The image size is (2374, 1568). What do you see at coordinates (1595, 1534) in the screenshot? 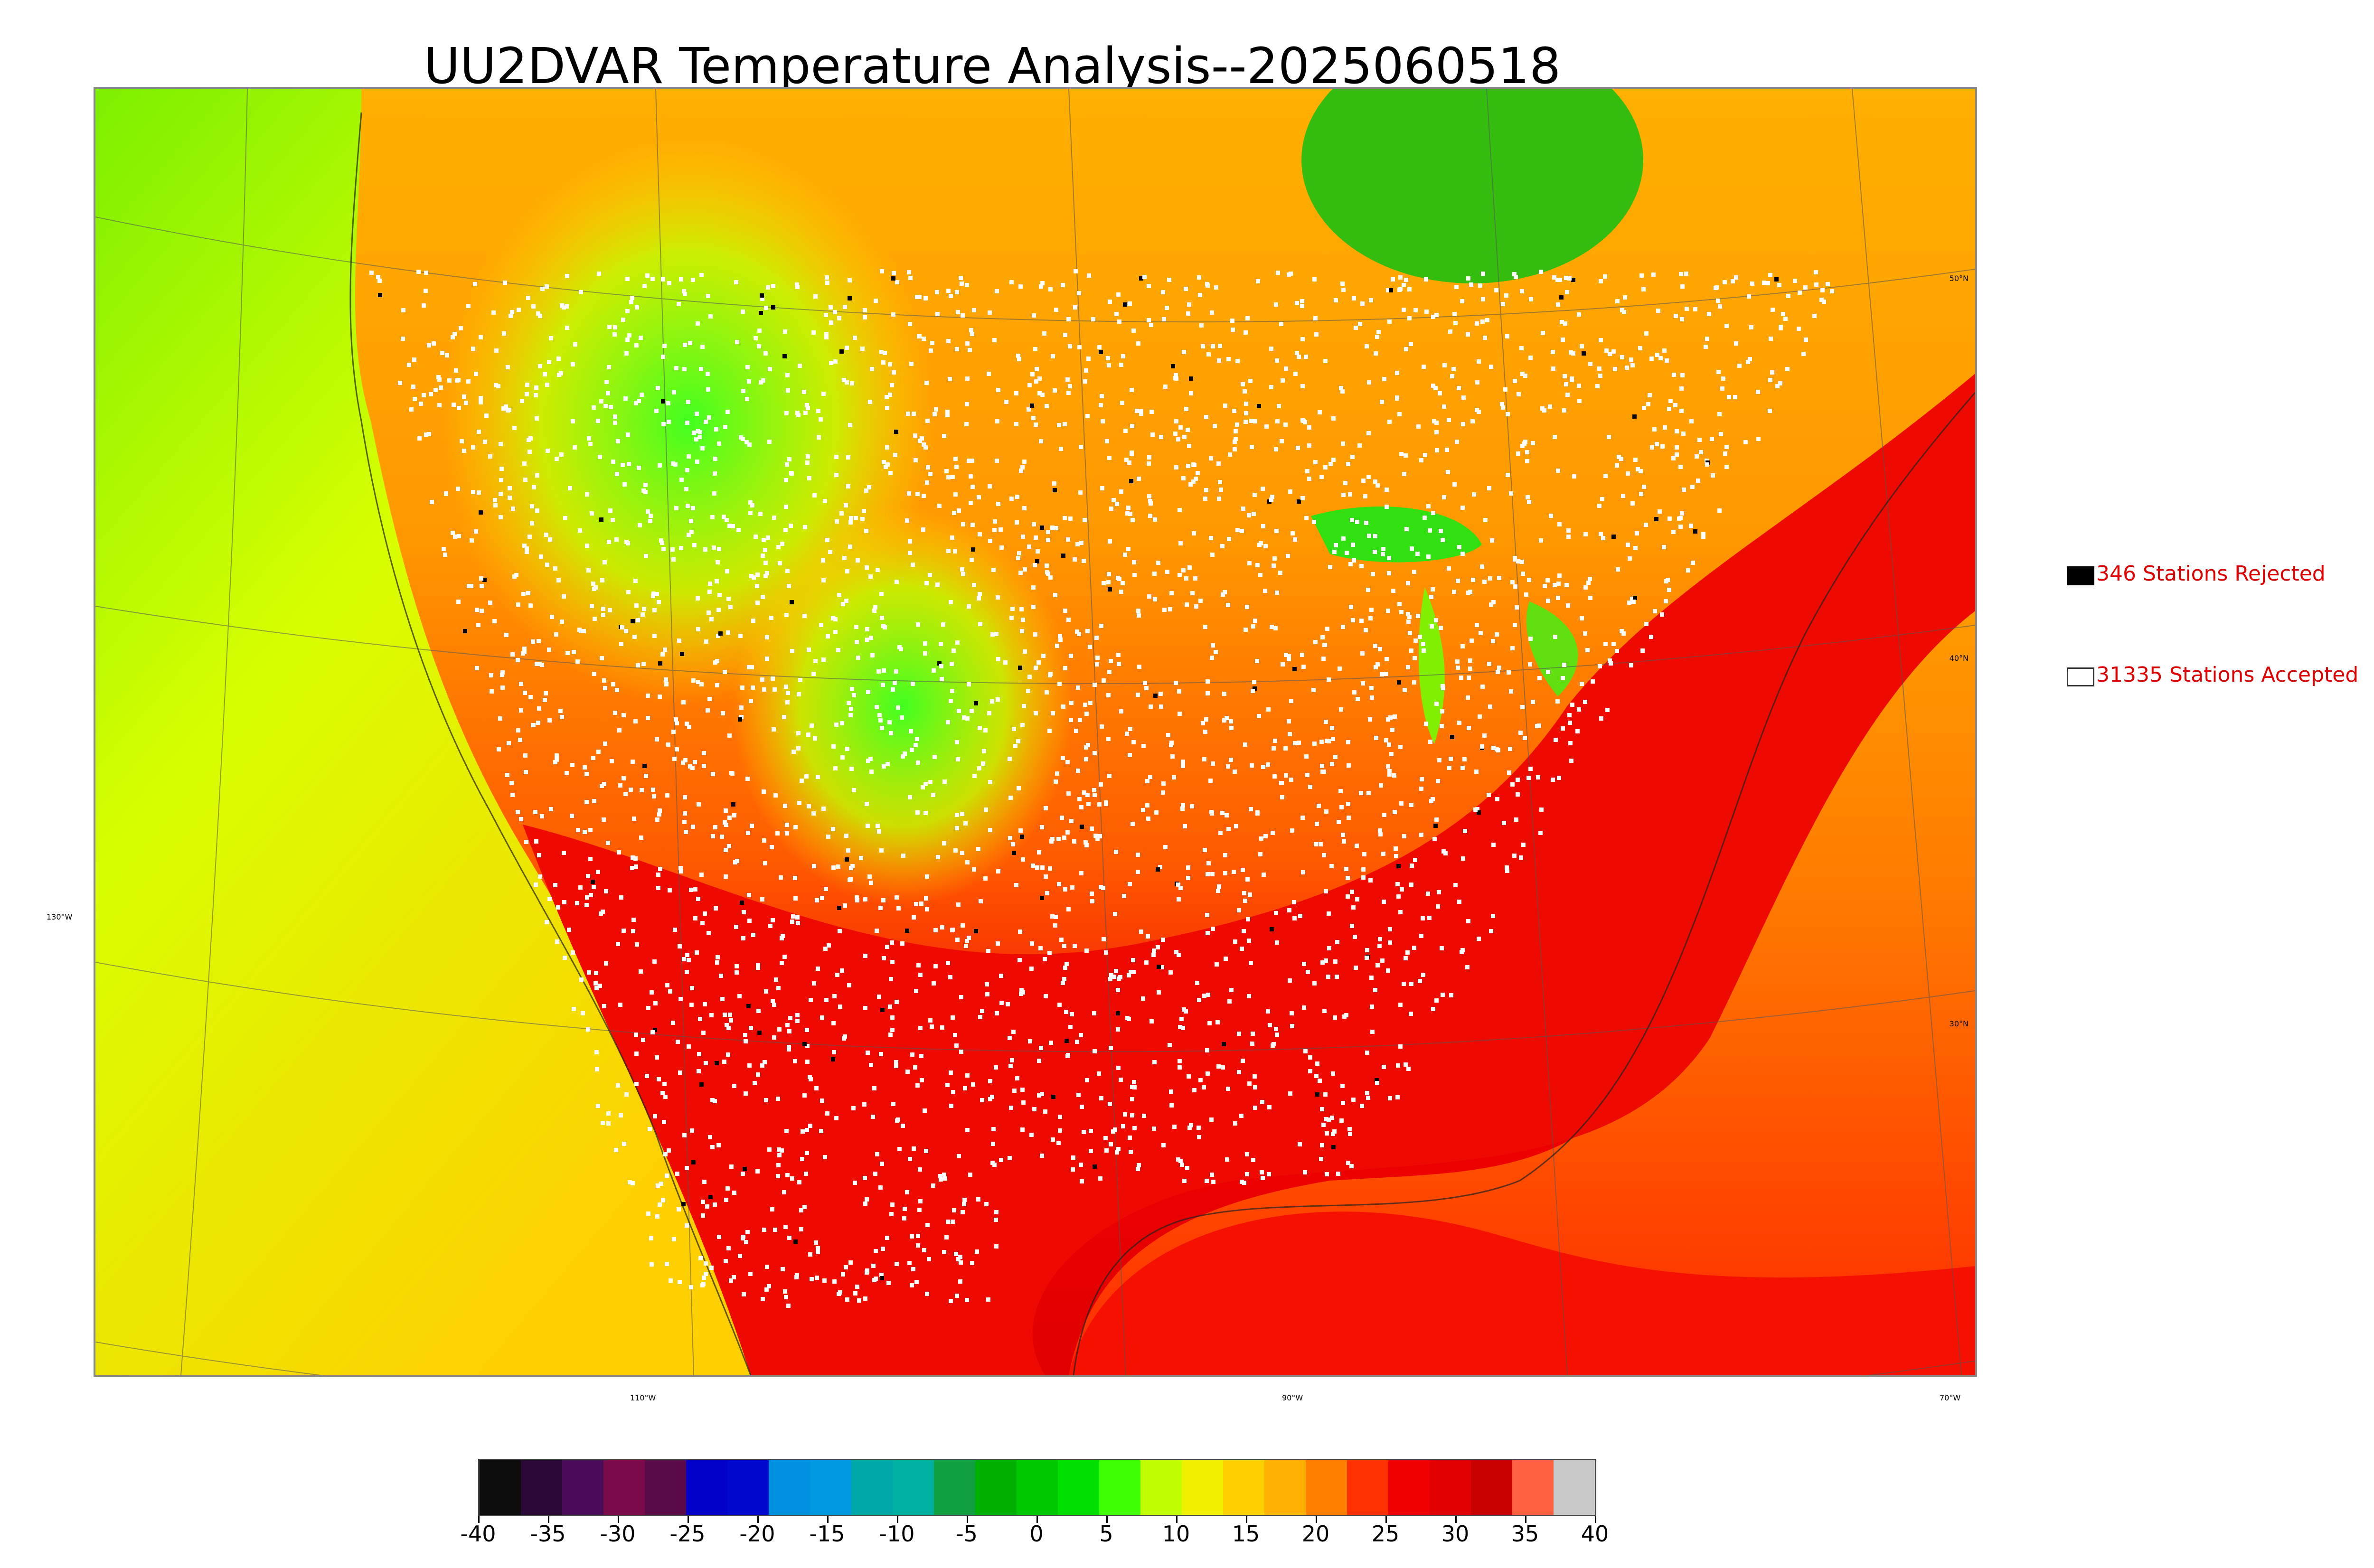
I see `colorbar-tick-label: 40` at bounding box center [1595, 1534].